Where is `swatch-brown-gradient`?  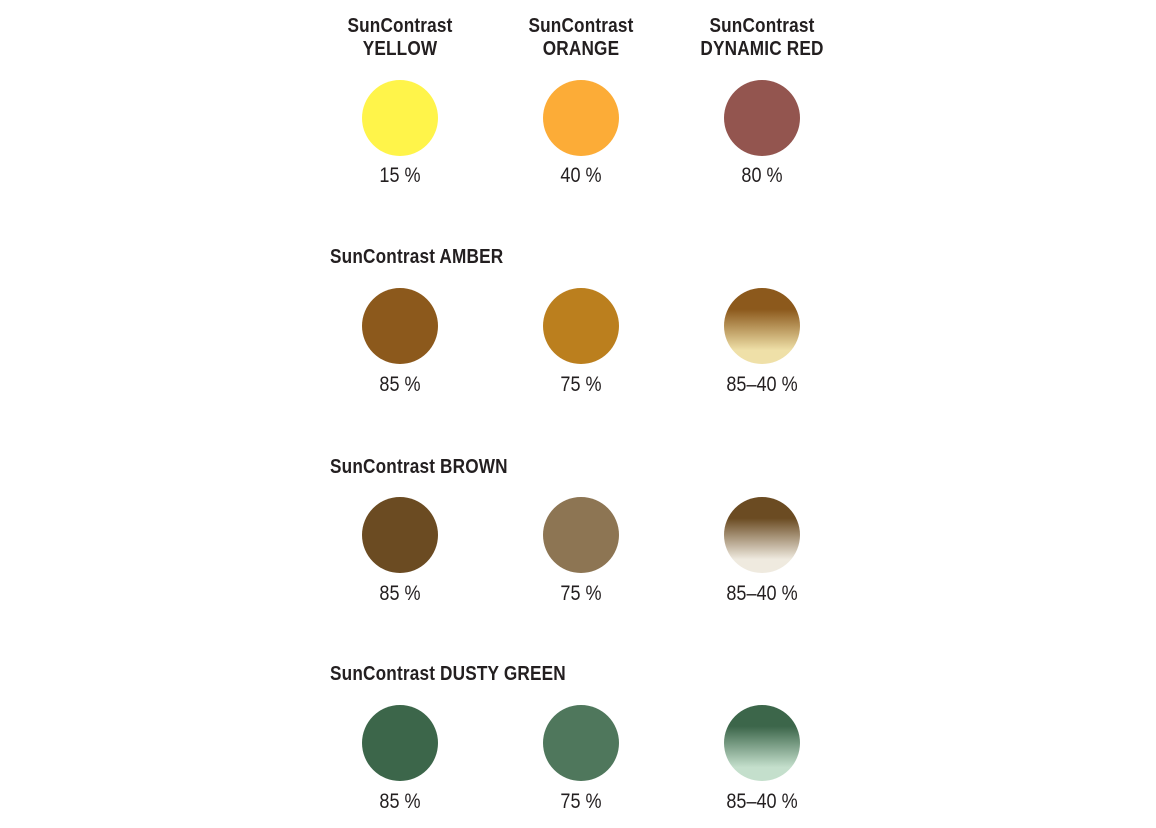
swatch-brown-gradient is located at coordinates (762, 535).